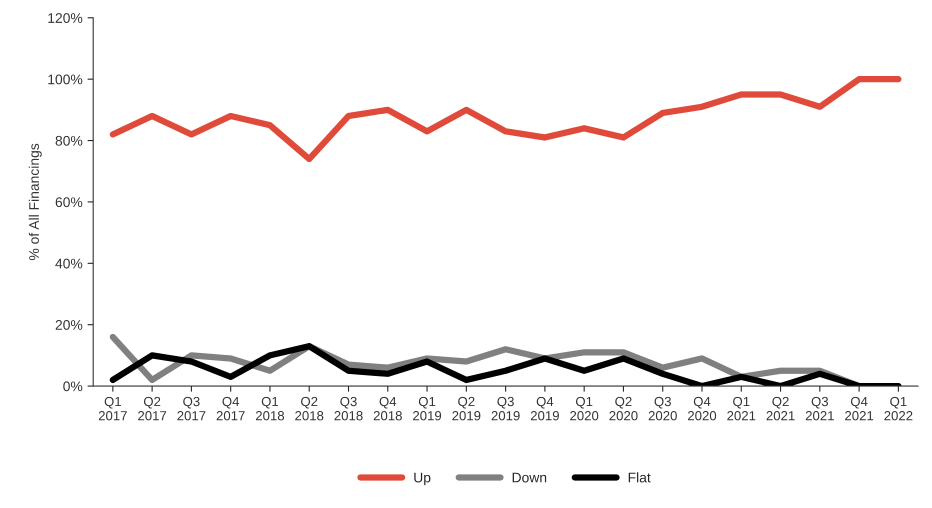  What do you see at coordinates (152, 408) in the screenshot?
I see `x-tick-label: Q2 2017` at bounding box center [152, 408].